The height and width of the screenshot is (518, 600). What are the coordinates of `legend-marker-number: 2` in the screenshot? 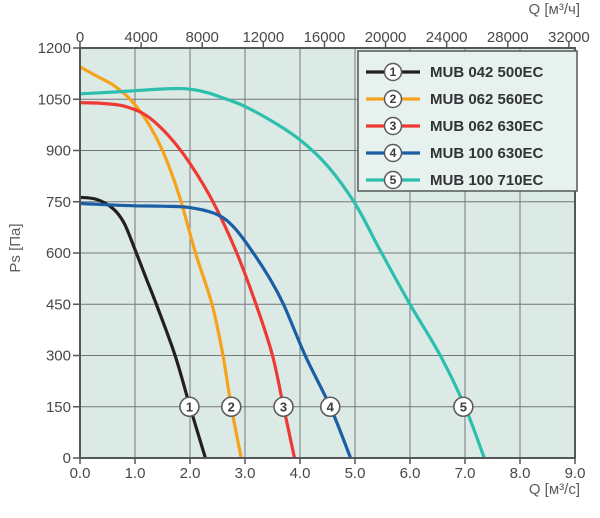 It's located at (393, 99).